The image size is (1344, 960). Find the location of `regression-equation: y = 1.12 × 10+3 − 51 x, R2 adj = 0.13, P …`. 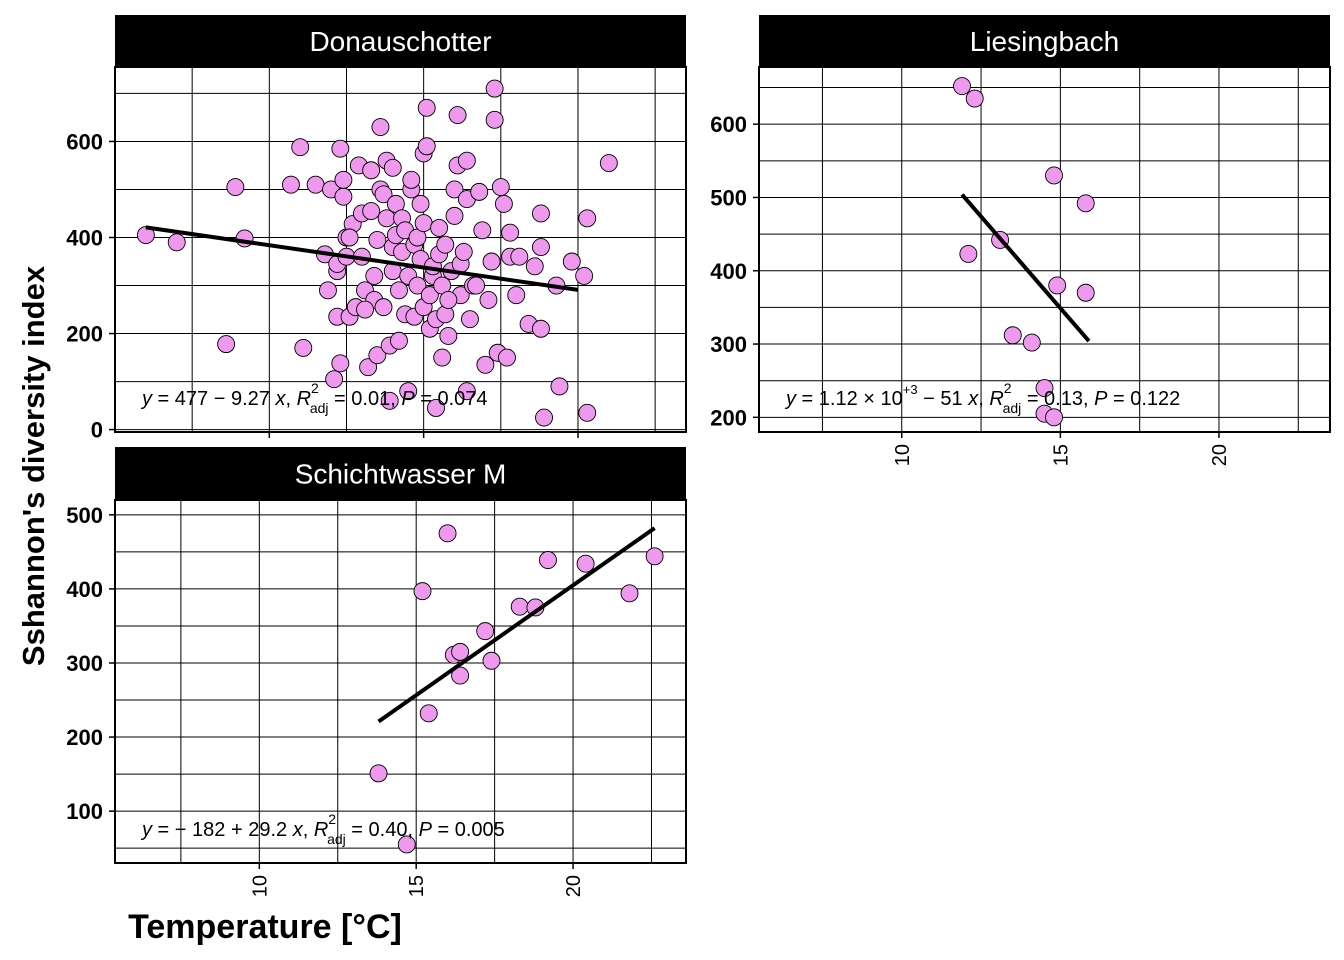

regression-equation: y = 1.12 × 10+3 − 51 x, R2 adj = 0.13, P … is located at coordinates (982, 398).